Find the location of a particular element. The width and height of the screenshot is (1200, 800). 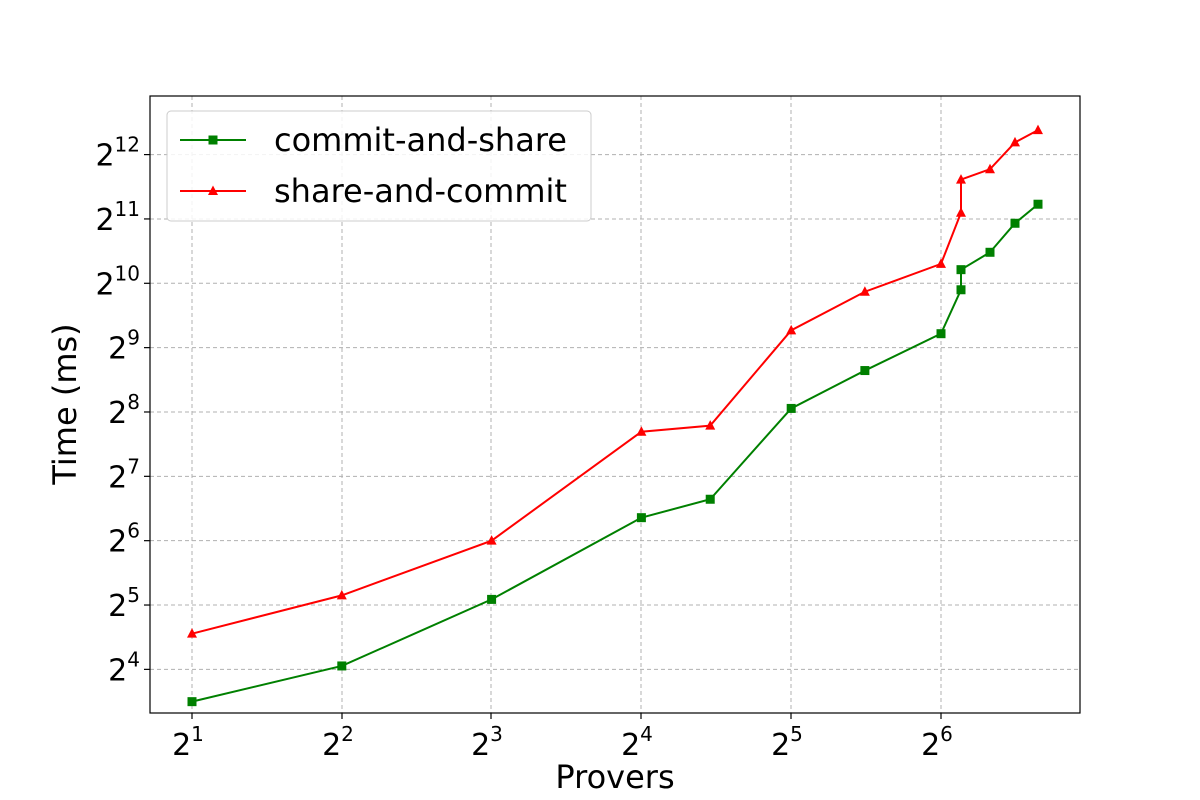

y-tick-label: 28 is located at coordinates (124, 410).